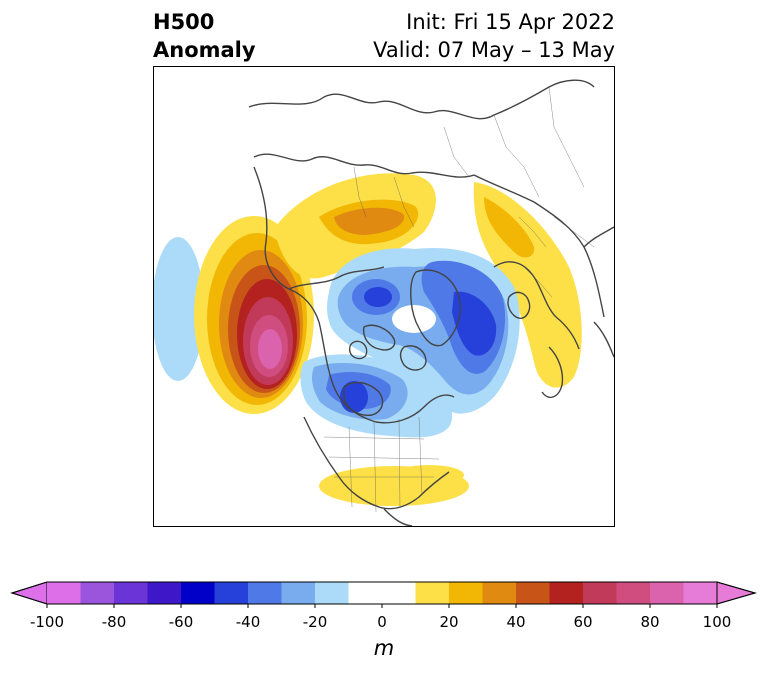 This screenshot has width=768, height=673. What do you see at coordinates (583, 622) in the screenshot?
I see `colorbar-tick-label: 60` at bounding box center [583, 622].